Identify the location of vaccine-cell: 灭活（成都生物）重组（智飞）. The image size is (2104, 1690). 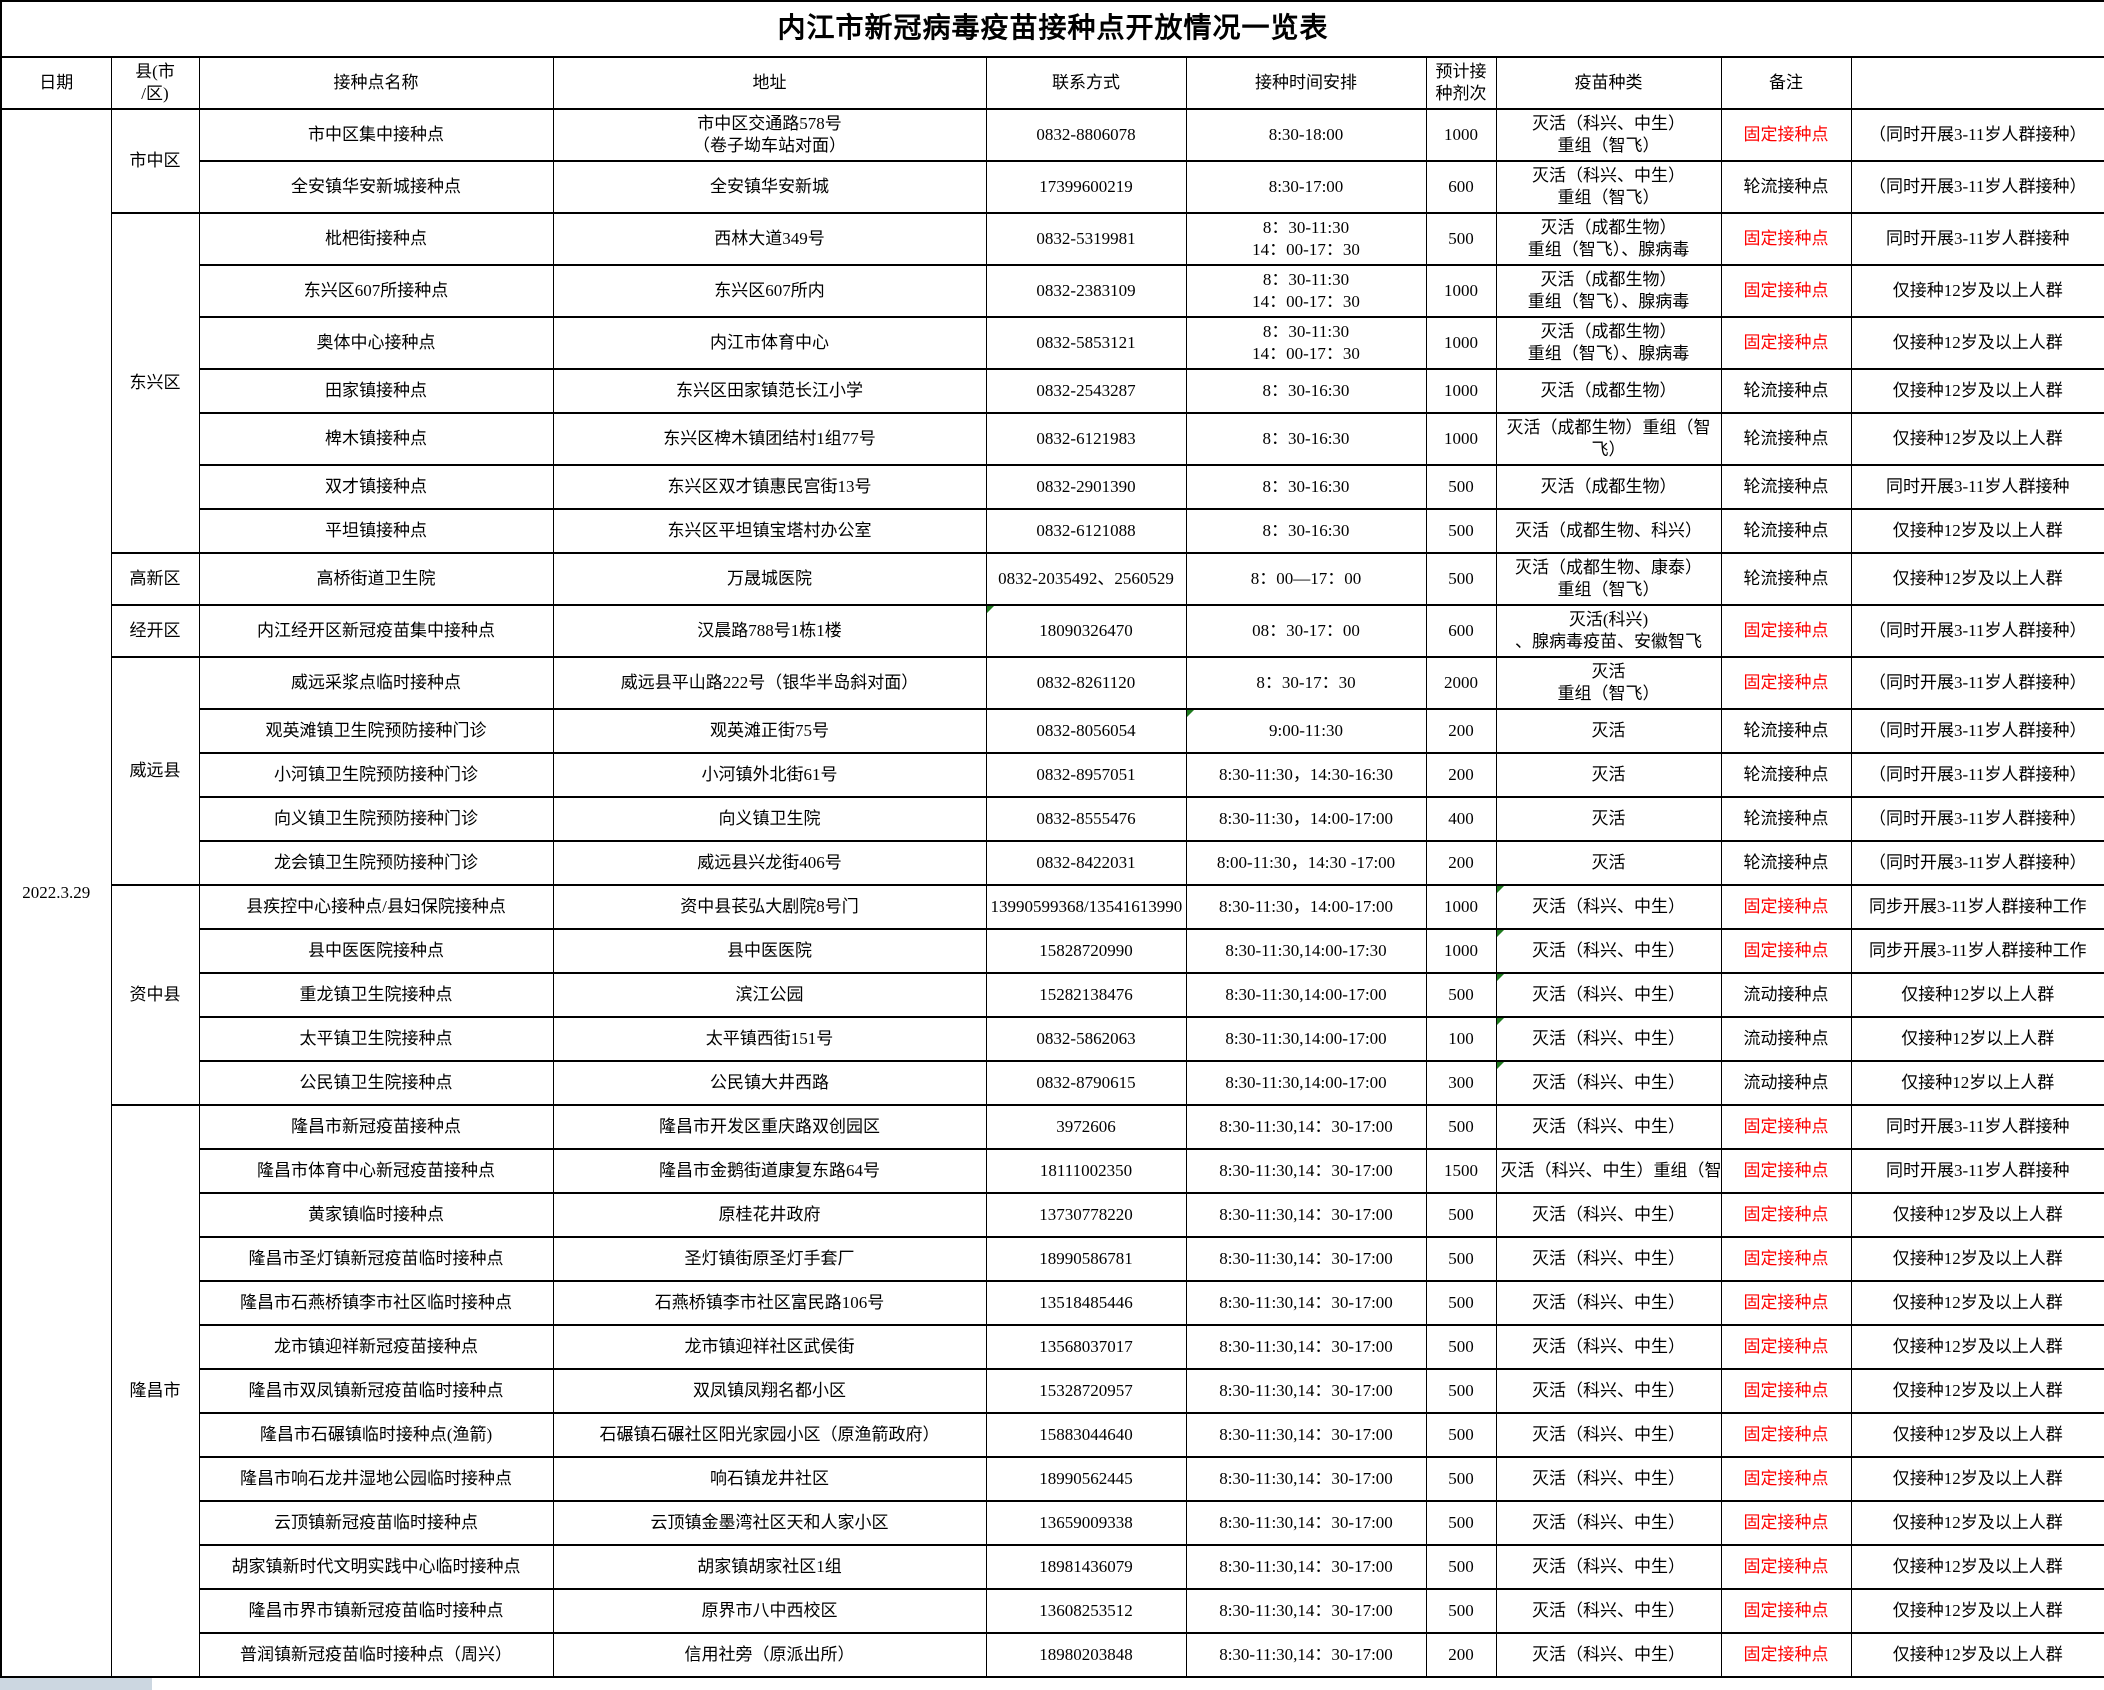
(1608, 439).